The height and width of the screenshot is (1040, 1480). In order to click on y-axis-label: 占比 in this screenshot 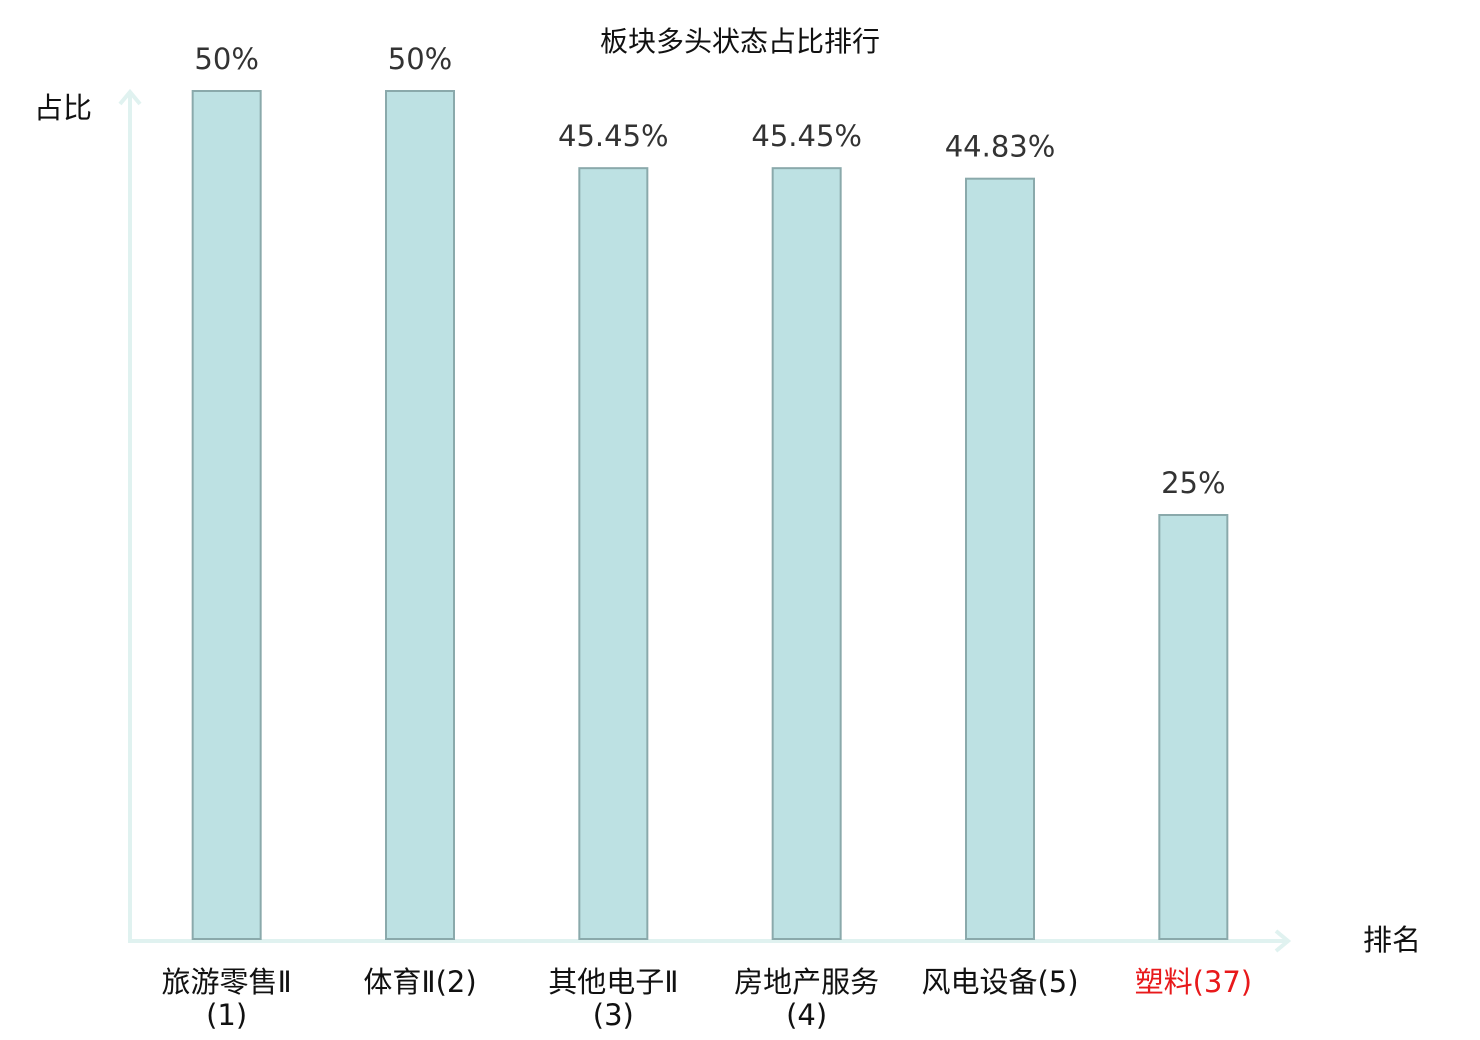, I will do `click(63, 108)`.